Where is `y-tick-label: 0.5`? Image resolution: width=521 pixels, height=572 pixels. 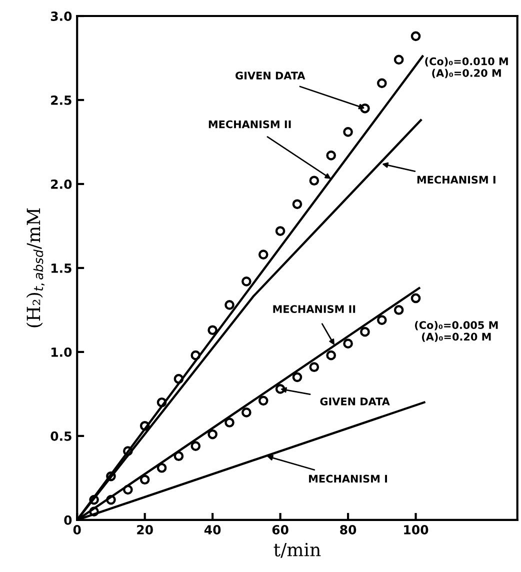
y-tick-label: 0.5 is located at coordinates (61, 436).